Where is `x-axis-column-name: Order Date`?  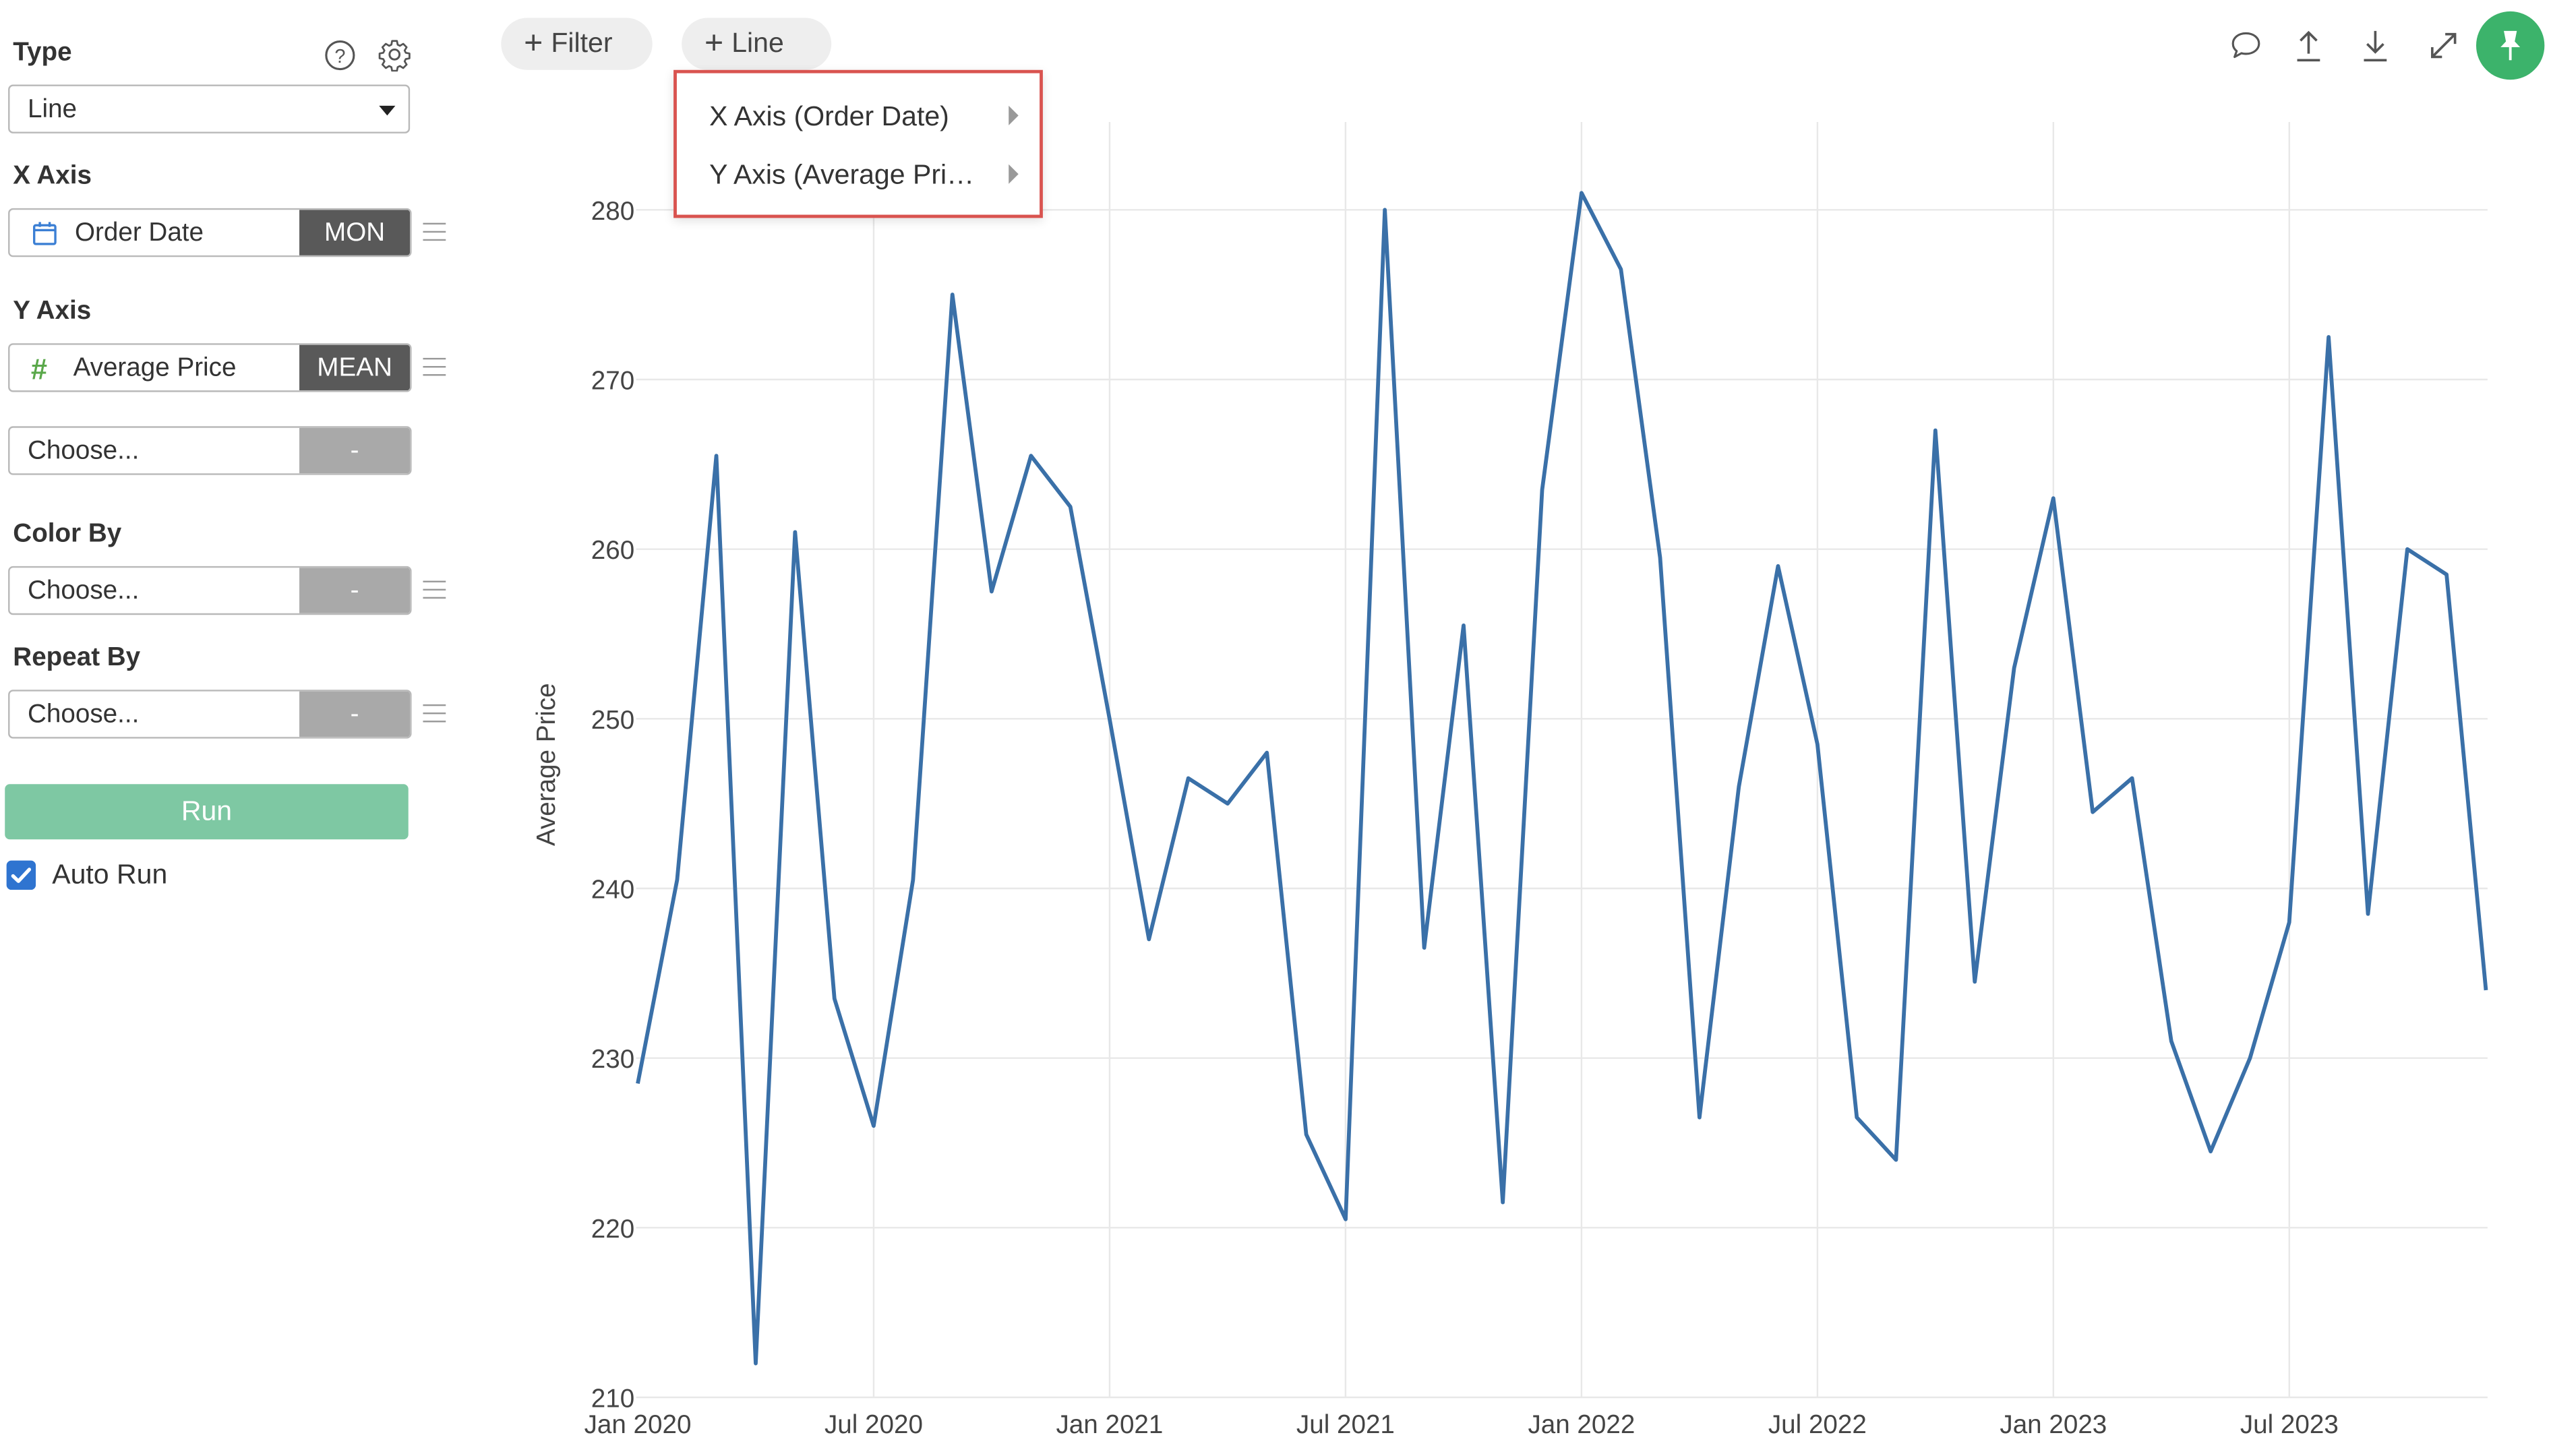 x-axis-column-name: Order Date is located at coordinates (139, 233).